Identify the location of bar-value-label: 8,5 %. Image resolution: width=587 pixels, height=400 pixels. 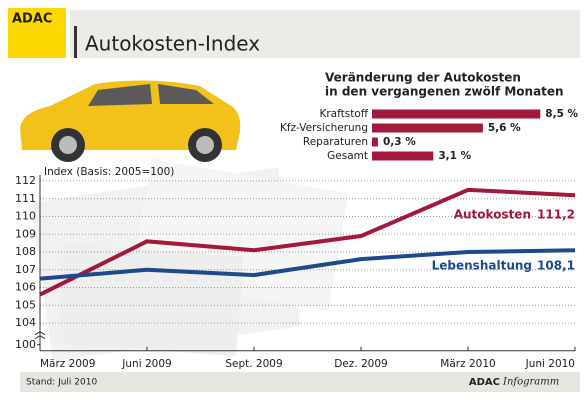
(561, 114).